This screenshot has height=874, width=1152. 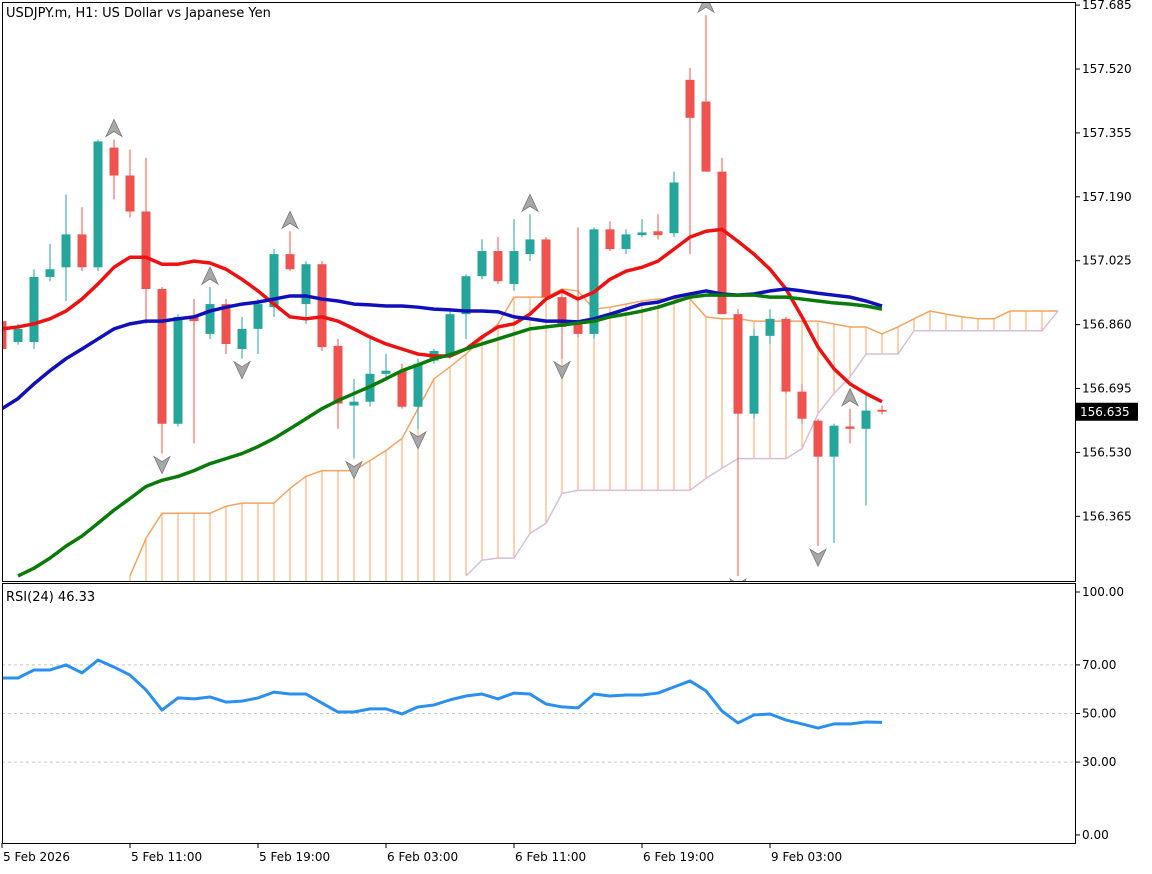 What do you see at coordinates (36, 857) in the screenshot?
I see `x-tick-label: 5 Feb 2026` at bounding box center [36, 857].